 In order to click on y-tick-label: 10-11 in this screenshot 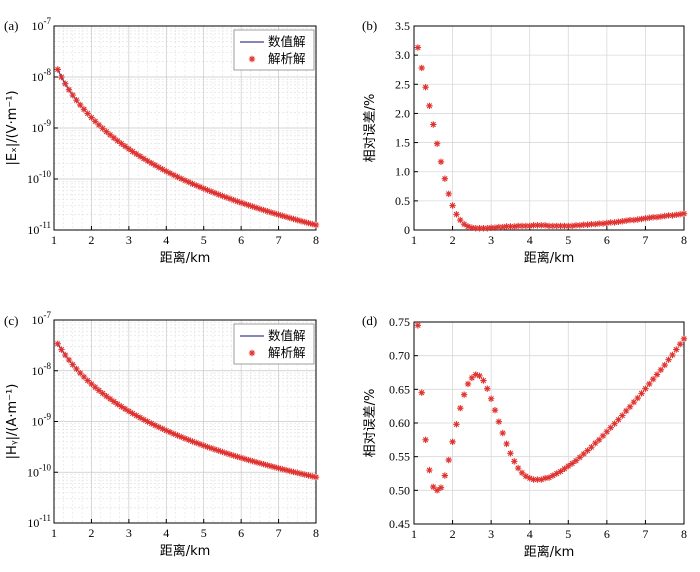, I will do `click(39, 228)`.